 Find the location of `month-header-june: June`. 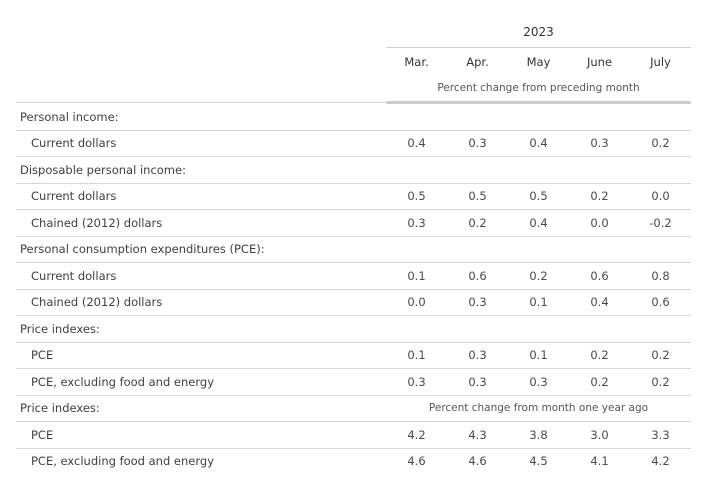

month-header-june: June is located at coordinates (599, 61).